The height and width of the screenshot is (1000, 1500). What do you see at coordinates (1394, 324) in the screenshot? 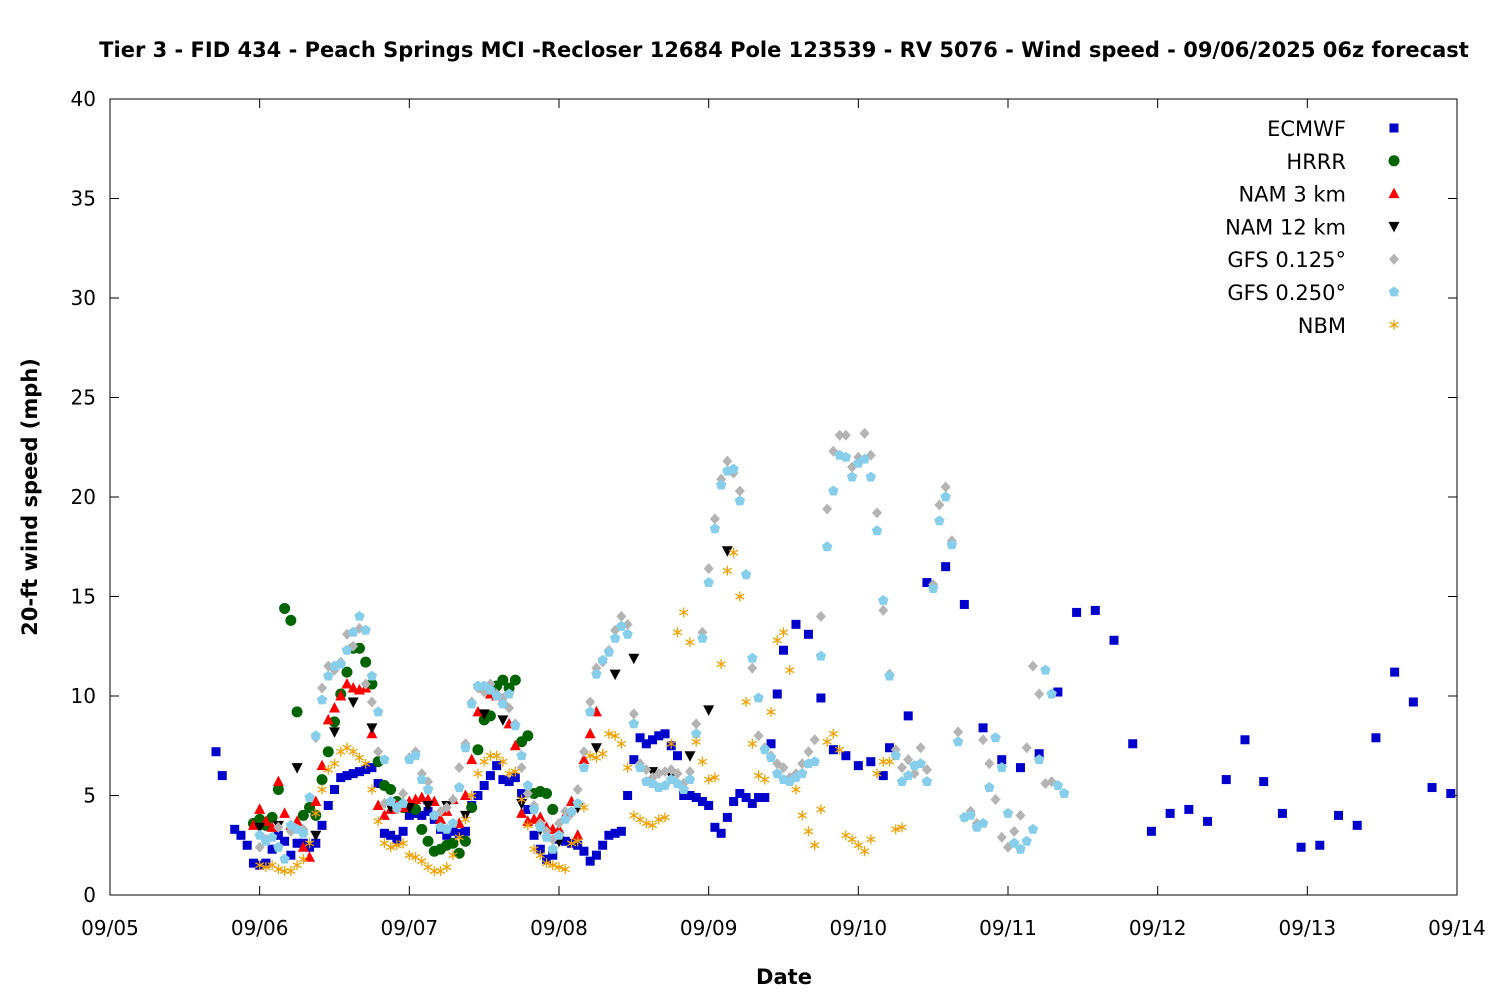
I see `legend-marker-nbm` at bounding box center [1394, 324].